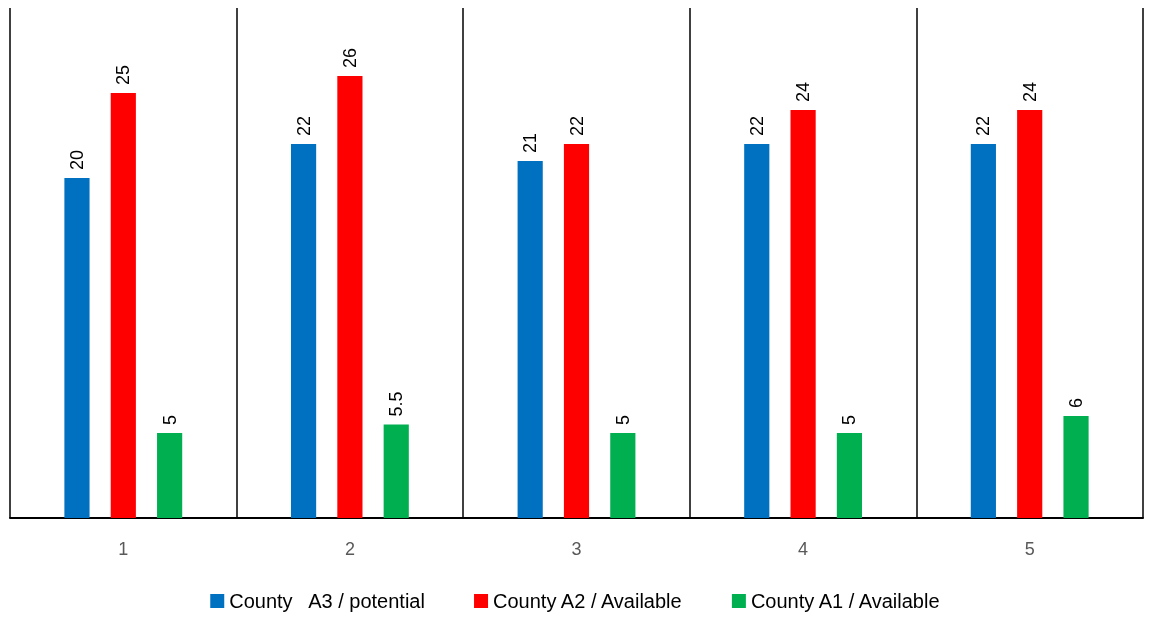 The width and height of the screenshot is (1152, 620). I want to click on data-label: 25, so click(123, 74).